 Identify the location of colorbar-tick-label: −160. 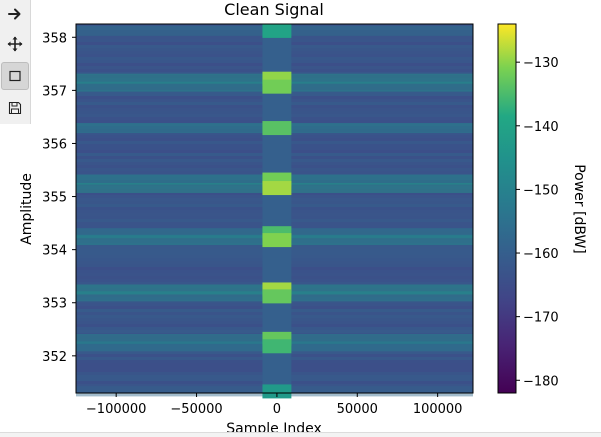
(541, 254).